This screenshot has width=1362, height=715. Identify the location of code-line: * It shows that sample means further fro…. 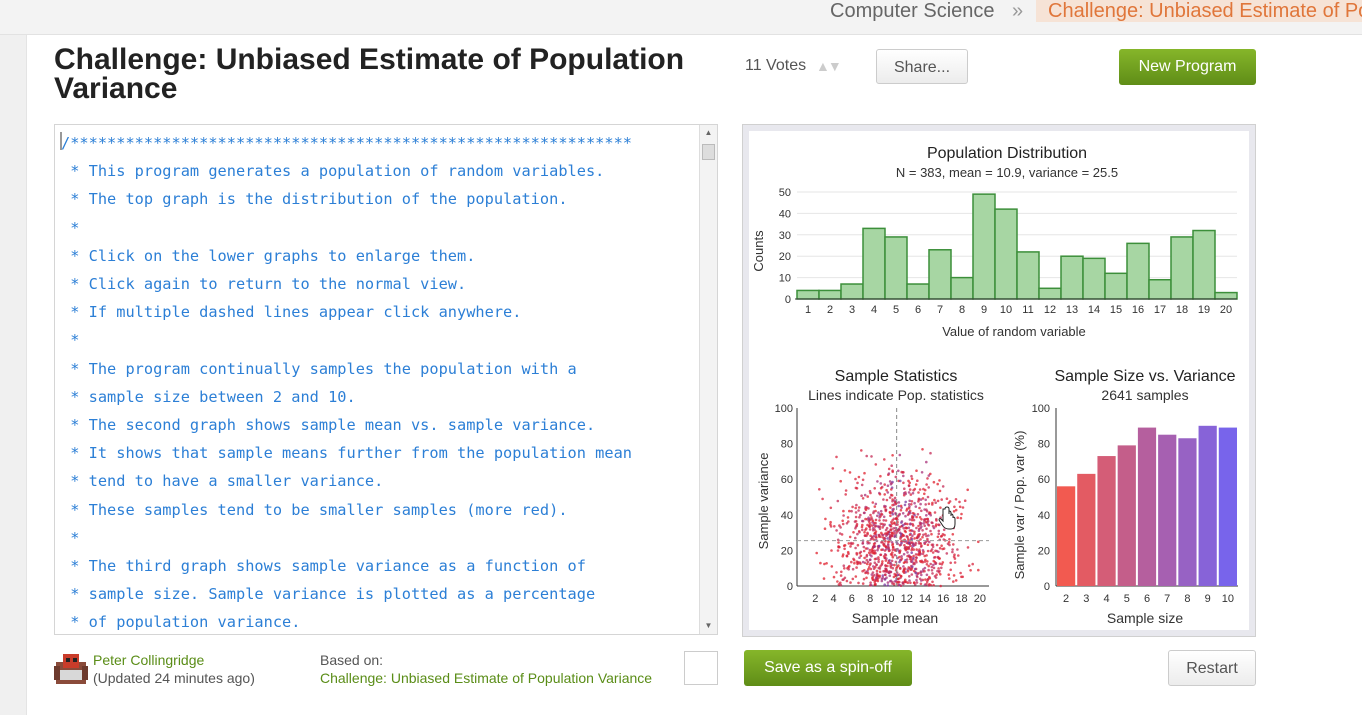
(351, 453).